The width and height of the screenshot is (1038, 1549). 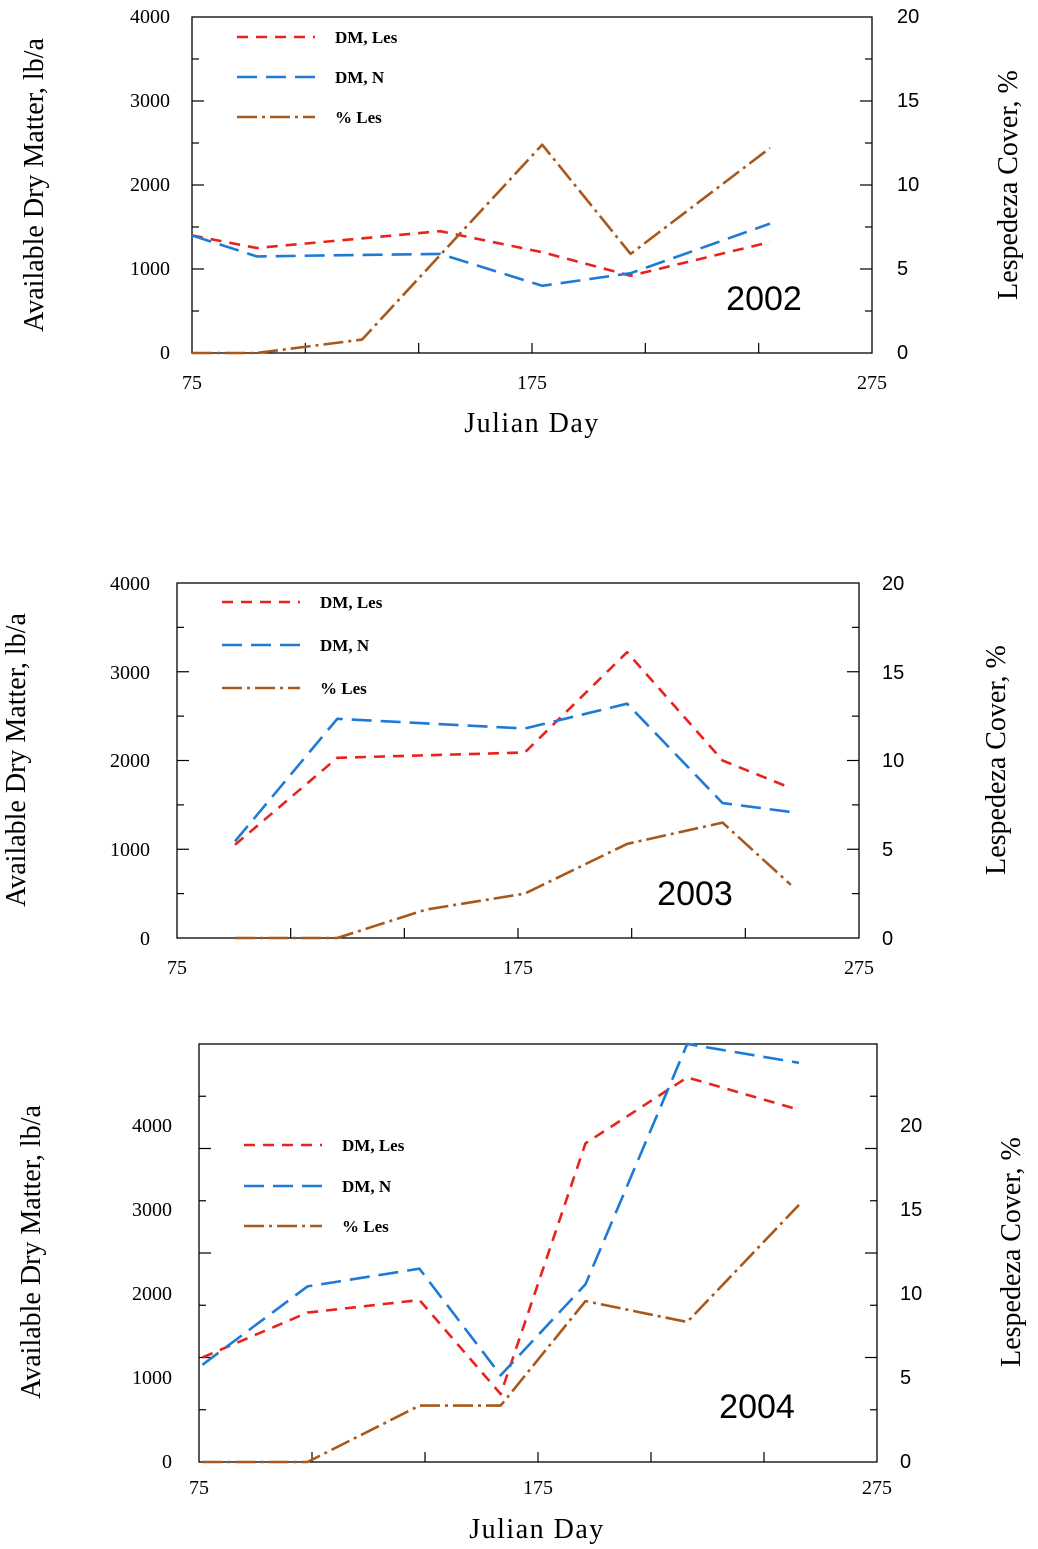 I want to click on year-label: 2004, so click(x=757, y=1407).